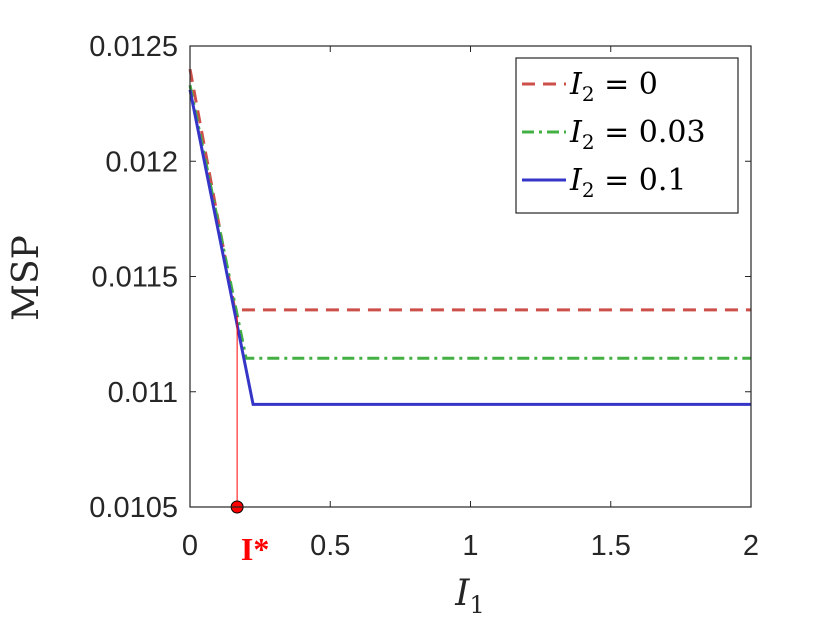 The image size is (830, 623). What do you see at coordinates (637, 134) in the screenshot?
I see `legend-label-2: I2 = 0.03` at bounding box center [637, 134].